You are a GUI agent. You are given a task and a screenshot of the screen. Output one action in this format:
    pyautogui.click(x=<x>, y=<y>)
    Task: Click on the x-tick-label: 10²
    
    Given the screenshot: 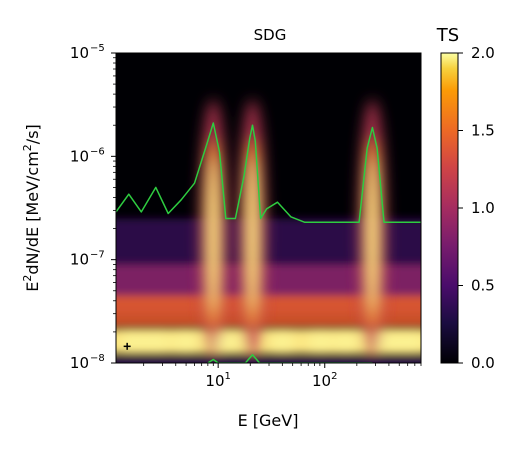 What is the action you would take?
    pyautogui.click(x=324, y=380)
    